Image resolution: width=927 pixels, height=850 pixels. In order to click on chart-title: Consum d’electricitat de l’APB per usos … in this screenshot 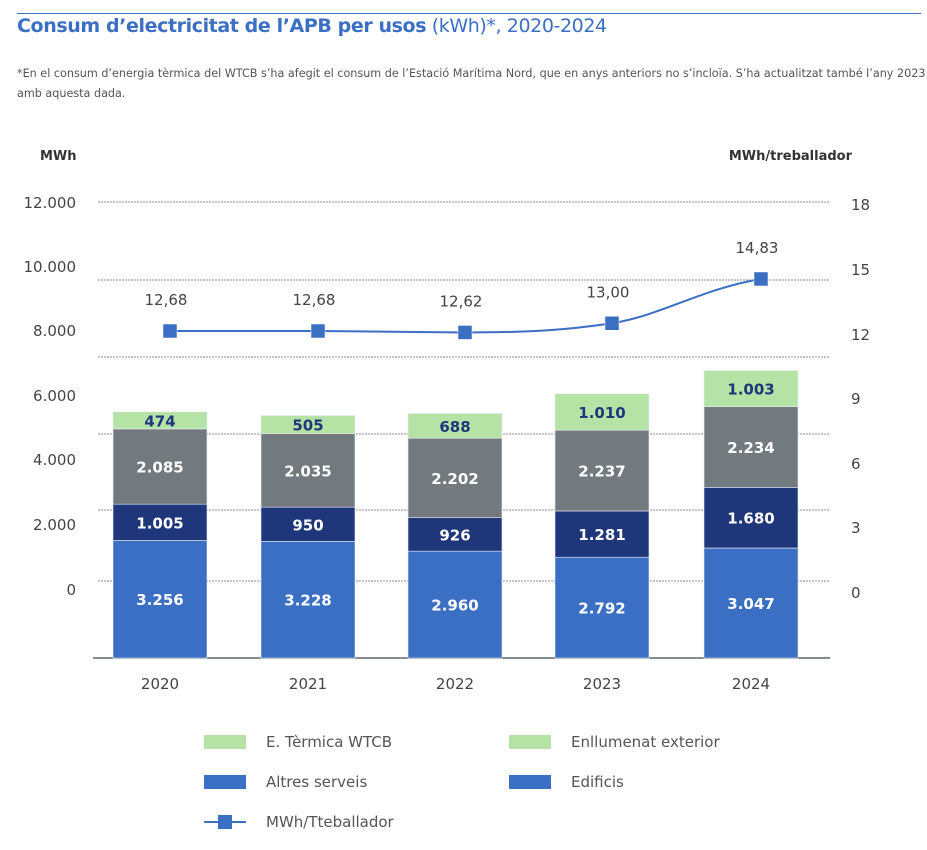, I will do `click(312, 26)`.